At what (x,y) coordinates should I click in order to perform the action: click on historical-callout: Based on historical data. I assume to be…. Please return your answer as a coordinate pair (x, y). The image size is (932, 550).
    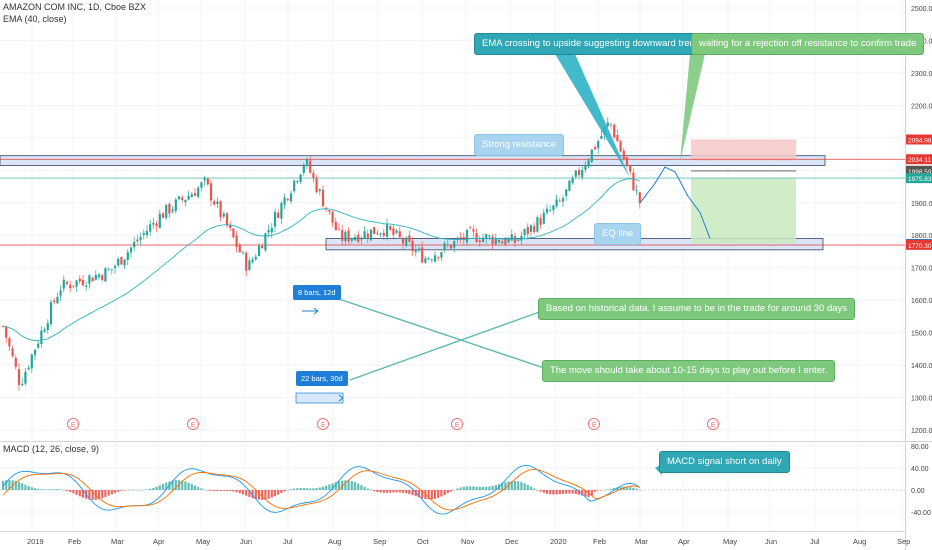
    Looking at the image, I should click on (697, 309).